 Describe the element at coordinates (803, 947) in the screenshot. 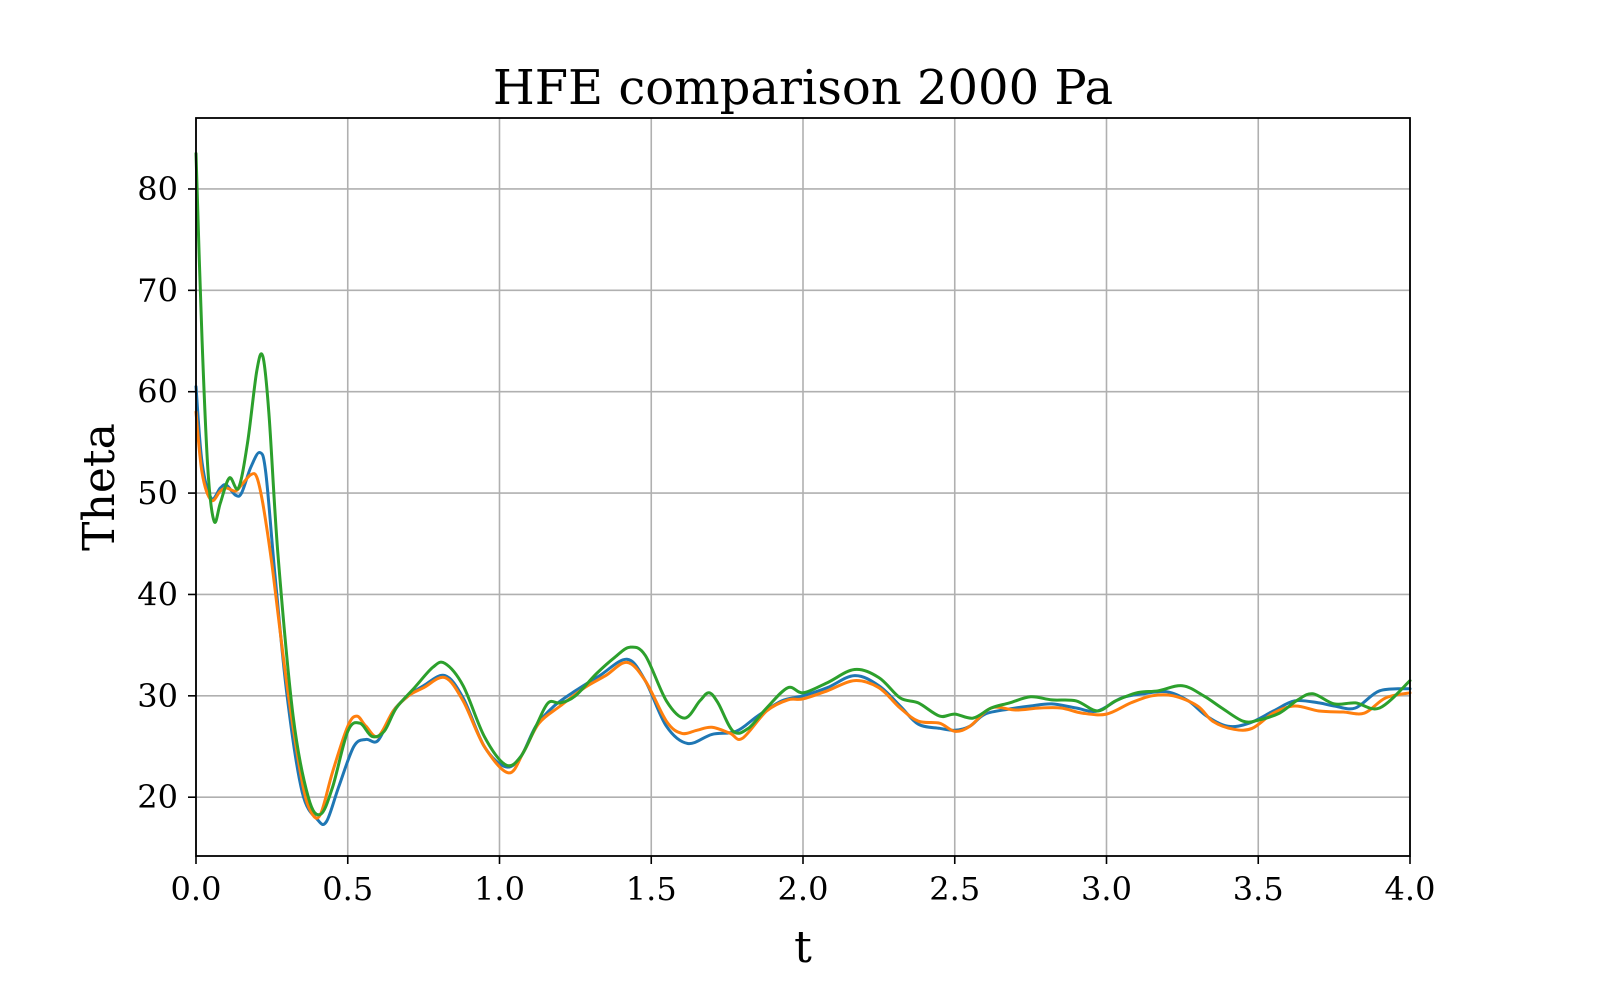

I see `x-axis-label: t` at that location.